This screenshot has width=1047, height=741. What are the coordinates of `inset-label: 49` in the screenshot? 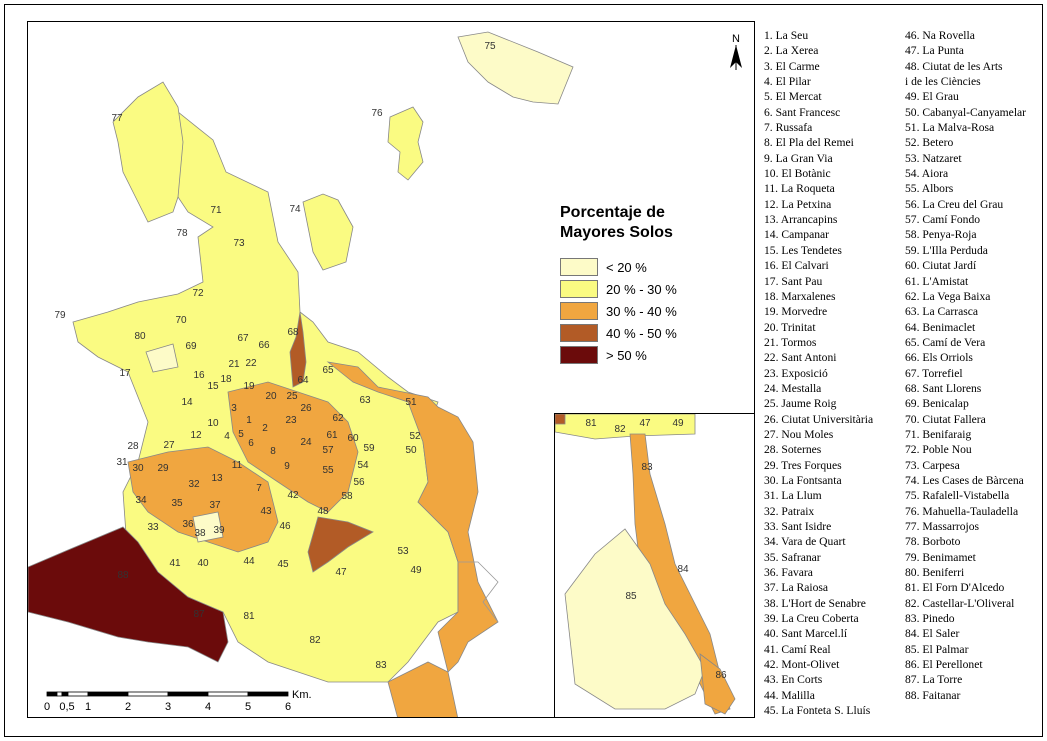 It's located at (678, 423).